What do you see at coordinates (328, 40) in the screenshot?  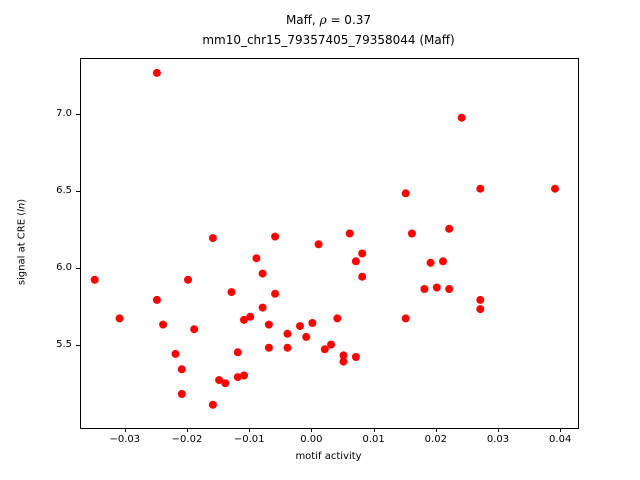 I see `chart-subtitle: mm10_chr15_79357405_79358044 (Maff)` at bounding box center [328, 40].